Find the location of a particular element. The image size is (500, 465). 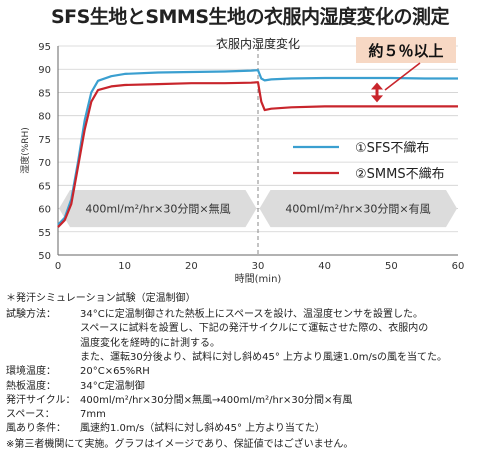

note-label: 発汗サイクル： is located at coordinates (41, 400).